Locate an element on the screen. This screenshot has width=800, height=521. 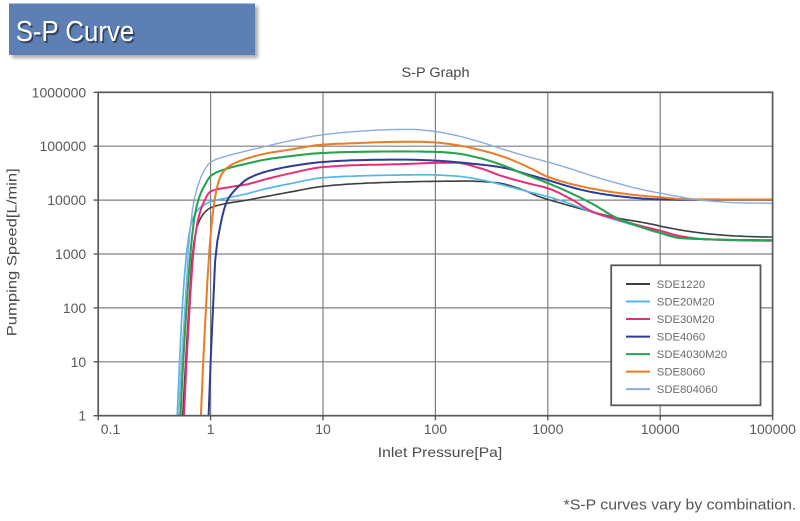
svg-text: SDE1220 is located at coordinates (681, 285).